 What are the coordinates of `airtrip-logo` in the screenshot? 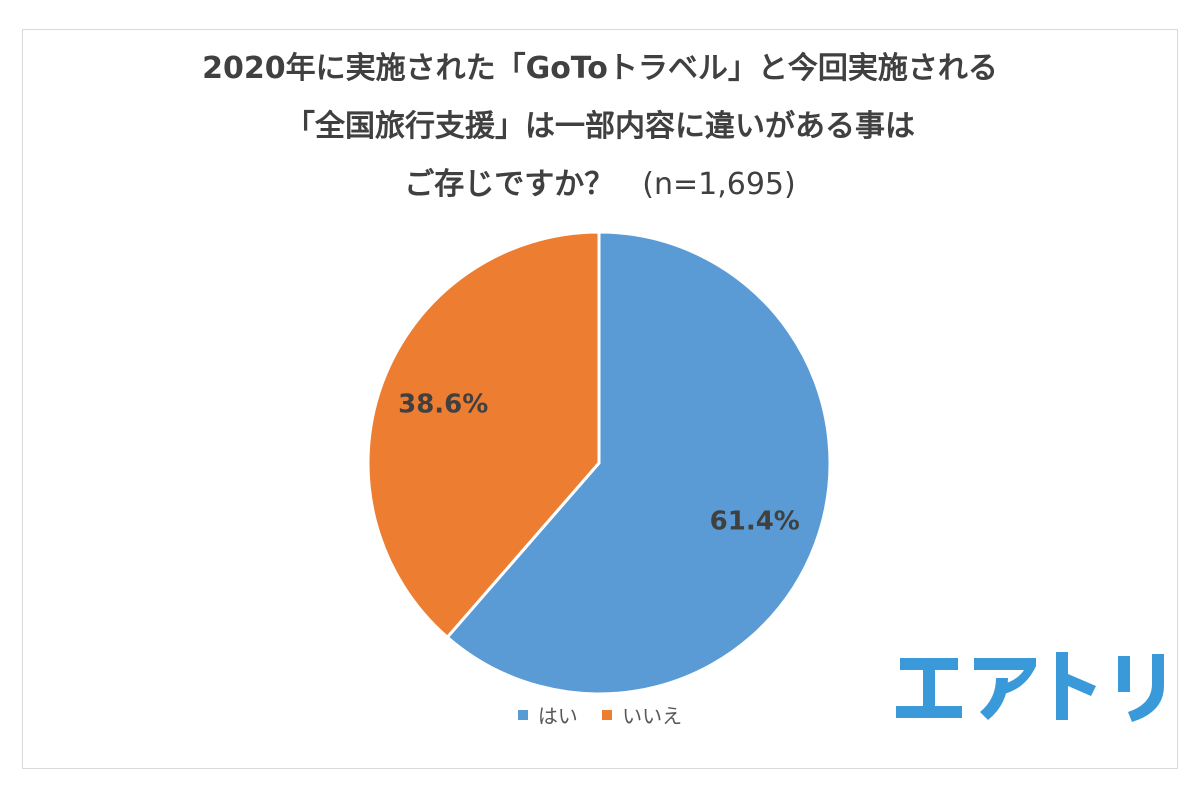 It's located at (1030, 687).